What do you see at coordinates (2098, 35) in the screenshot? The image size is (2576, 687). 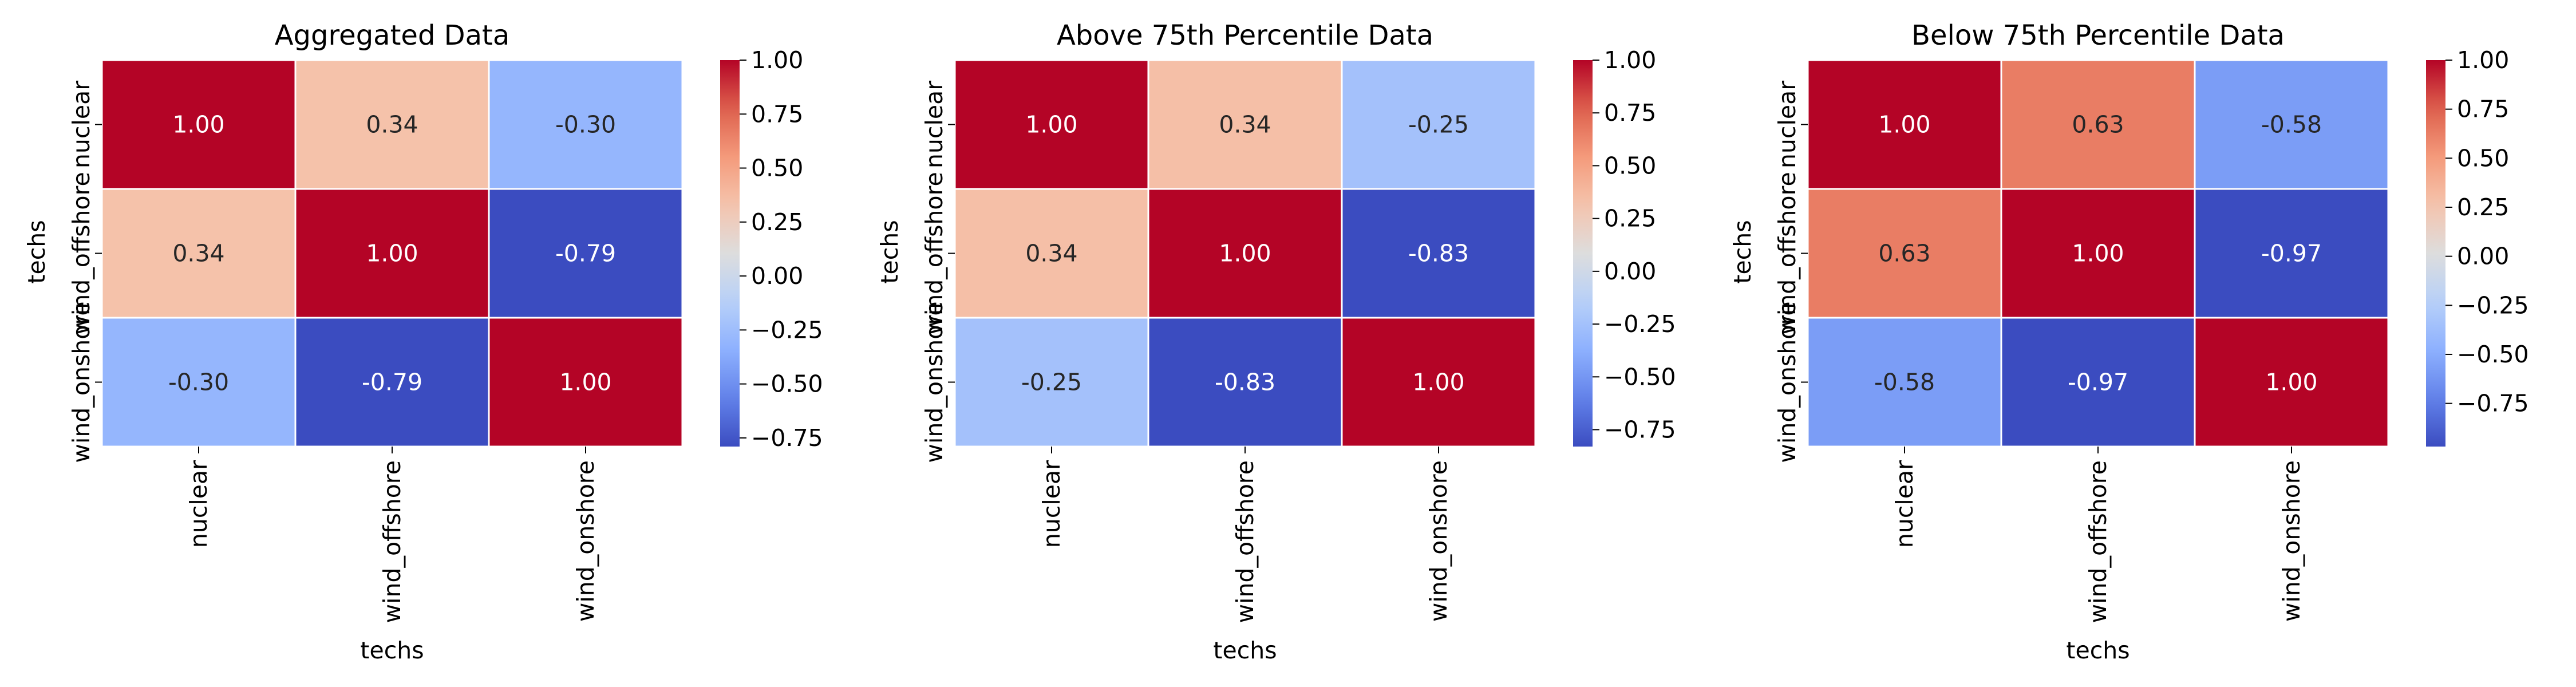 I see `chart-title: Below 75th Percentile Data` at bounding box center [2098, 35].